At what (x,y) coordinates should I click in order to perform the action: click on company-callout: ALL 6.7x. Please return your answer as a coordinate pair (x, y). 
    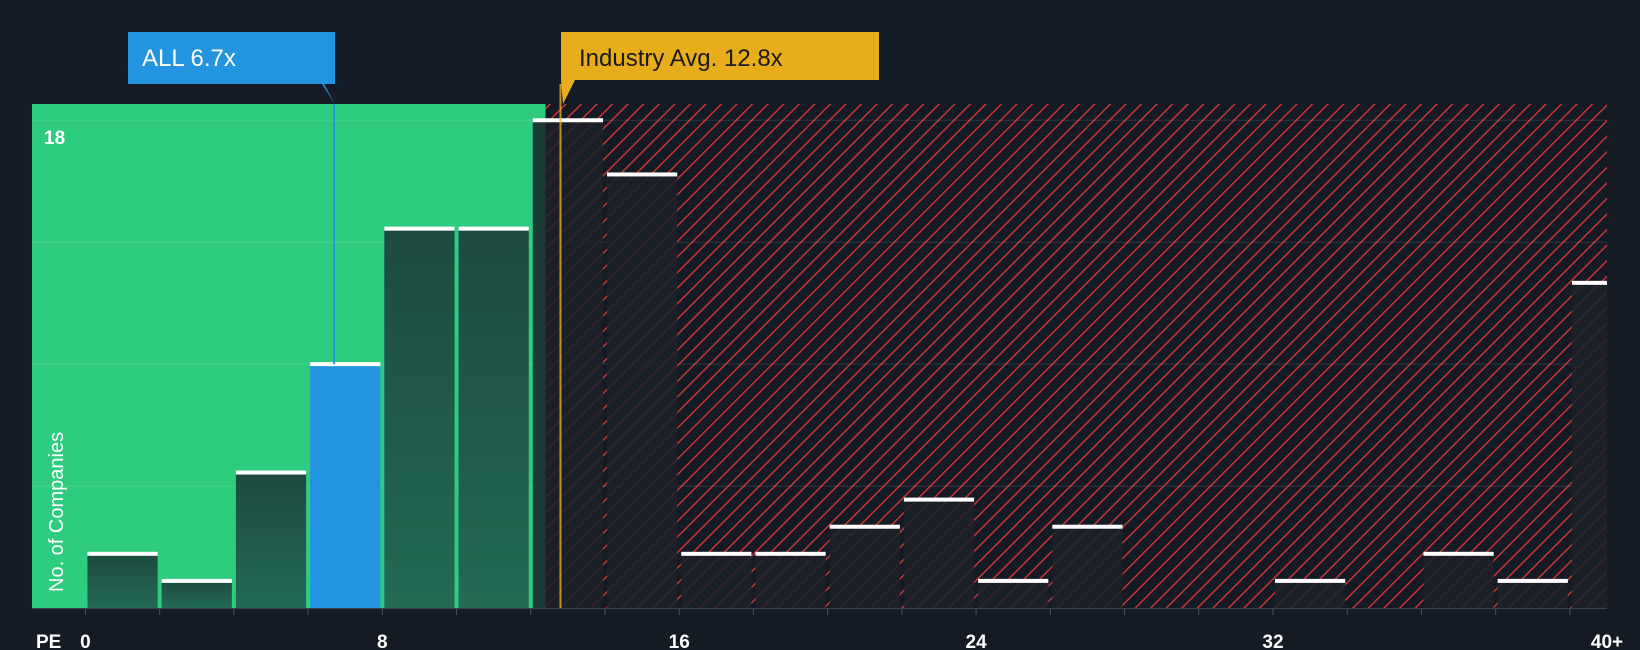
    Looking at the image, I should click on (231, 68).